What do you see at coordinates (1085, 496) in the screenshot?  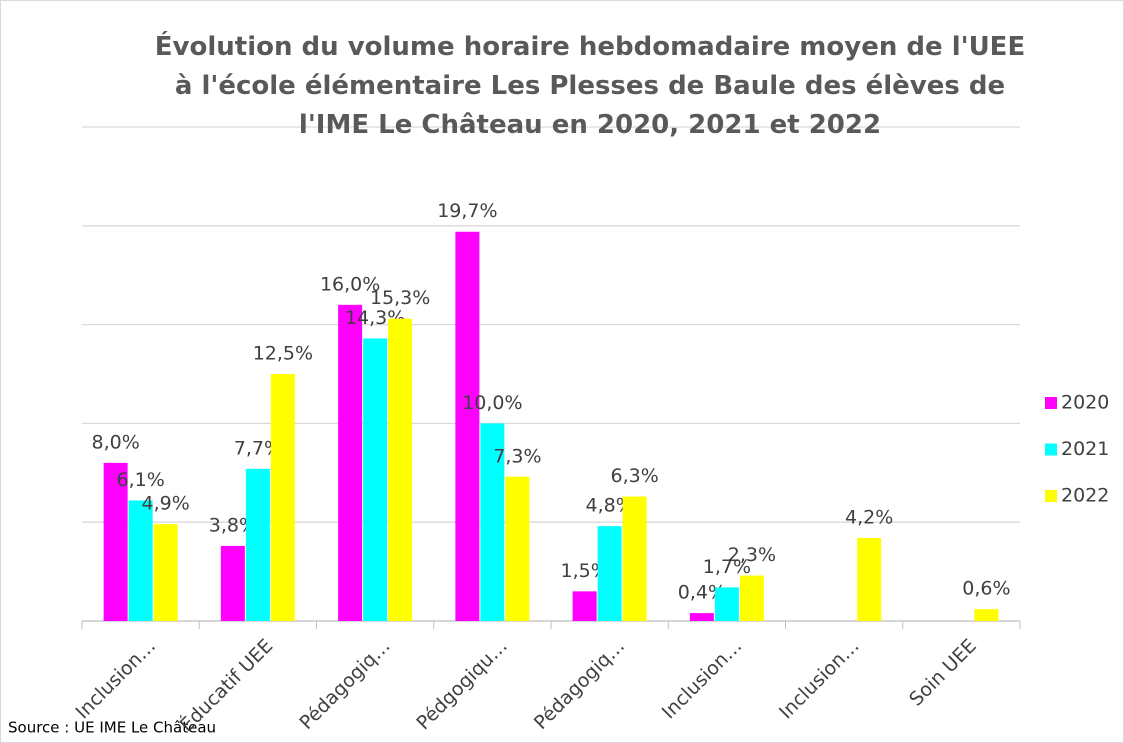 I see `legend-label: 2022` at bounding box center [1085, 496].